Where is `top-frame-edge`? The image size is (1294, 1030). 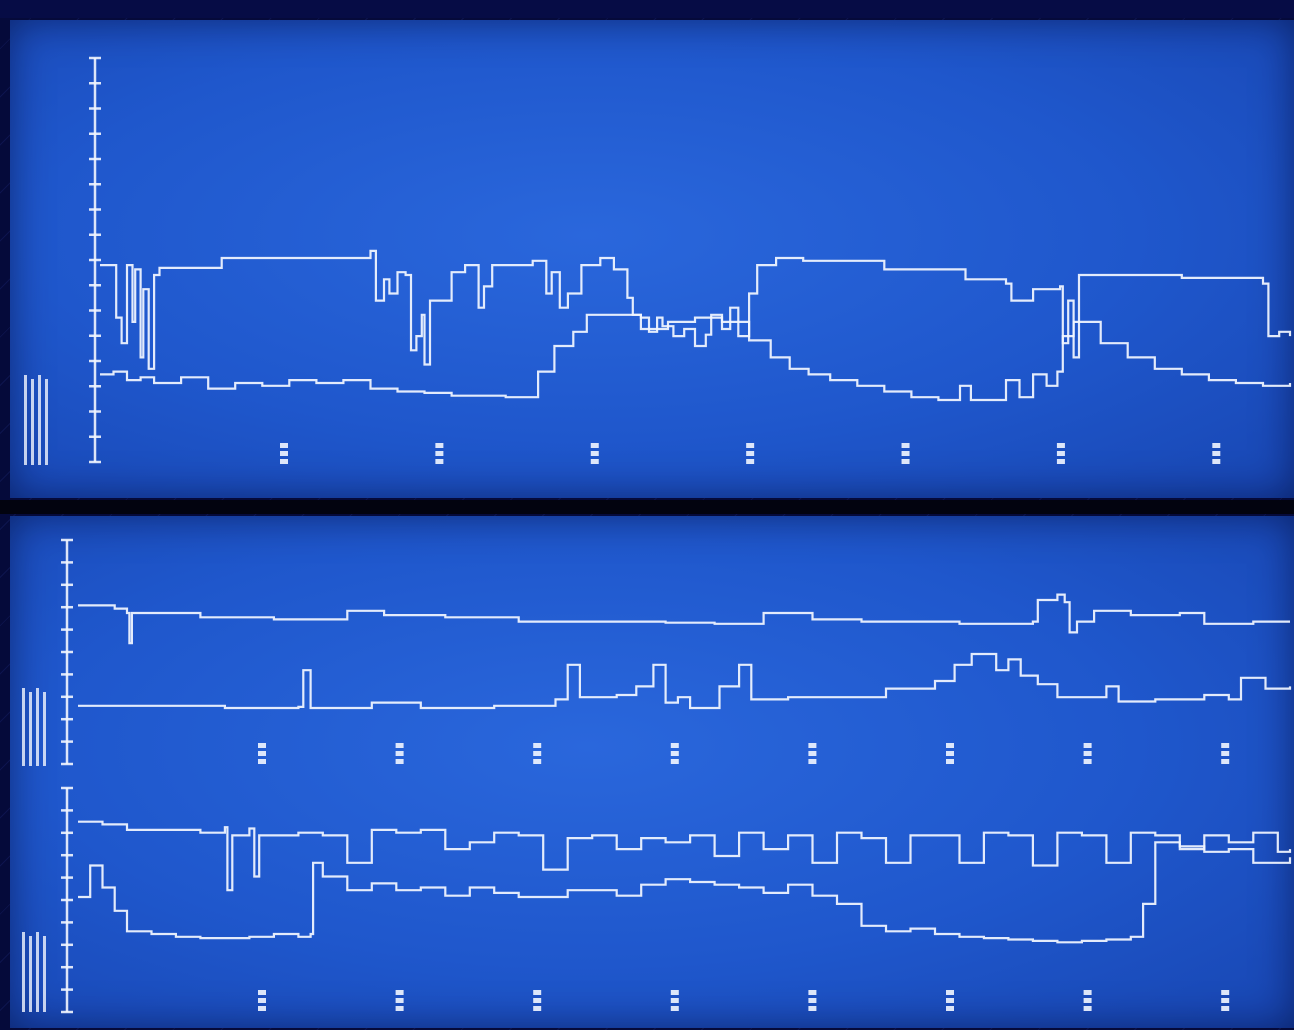 top-frame-edge is located at coordinates (647, 9).